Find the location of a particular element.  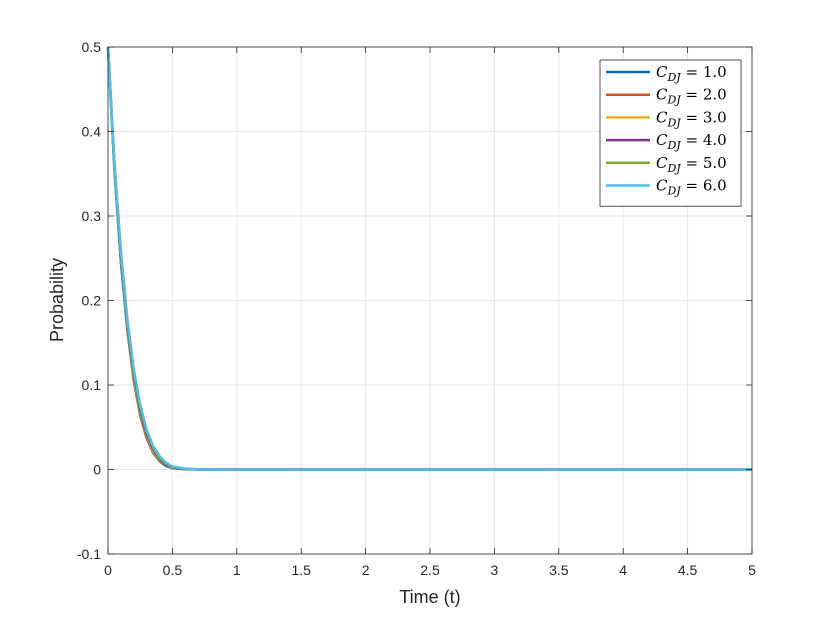

x-tick-label: 5 is located at coordinates (752, 570).